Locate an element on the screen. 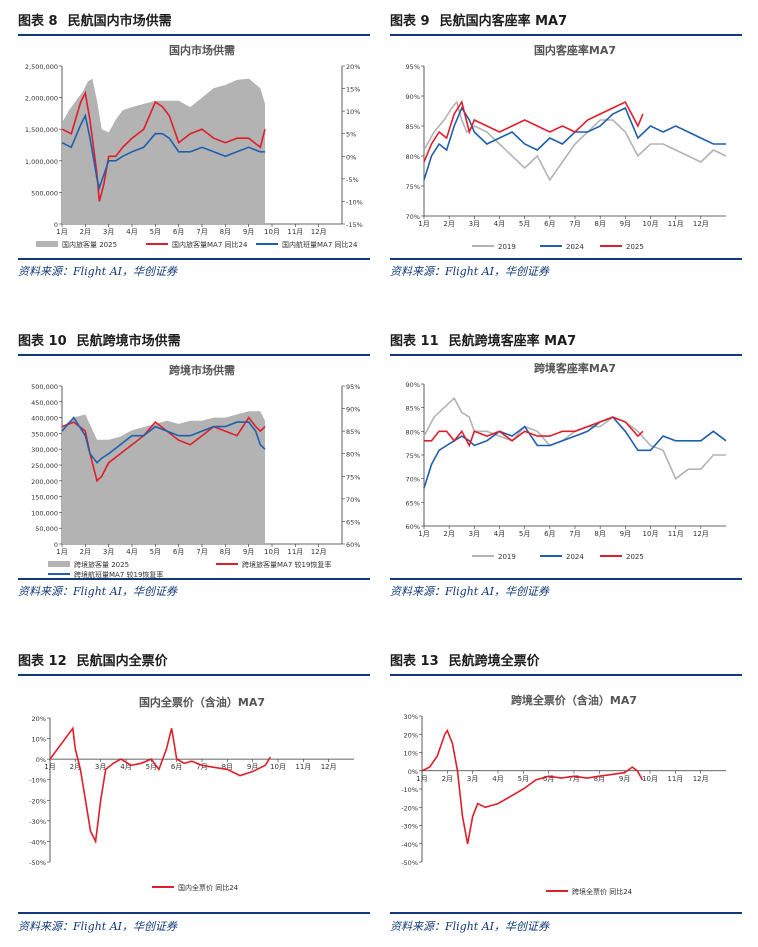 The height and width of the screenshot is (947, 758). y-tick-label: -20% is located at coordinates (409, 808).